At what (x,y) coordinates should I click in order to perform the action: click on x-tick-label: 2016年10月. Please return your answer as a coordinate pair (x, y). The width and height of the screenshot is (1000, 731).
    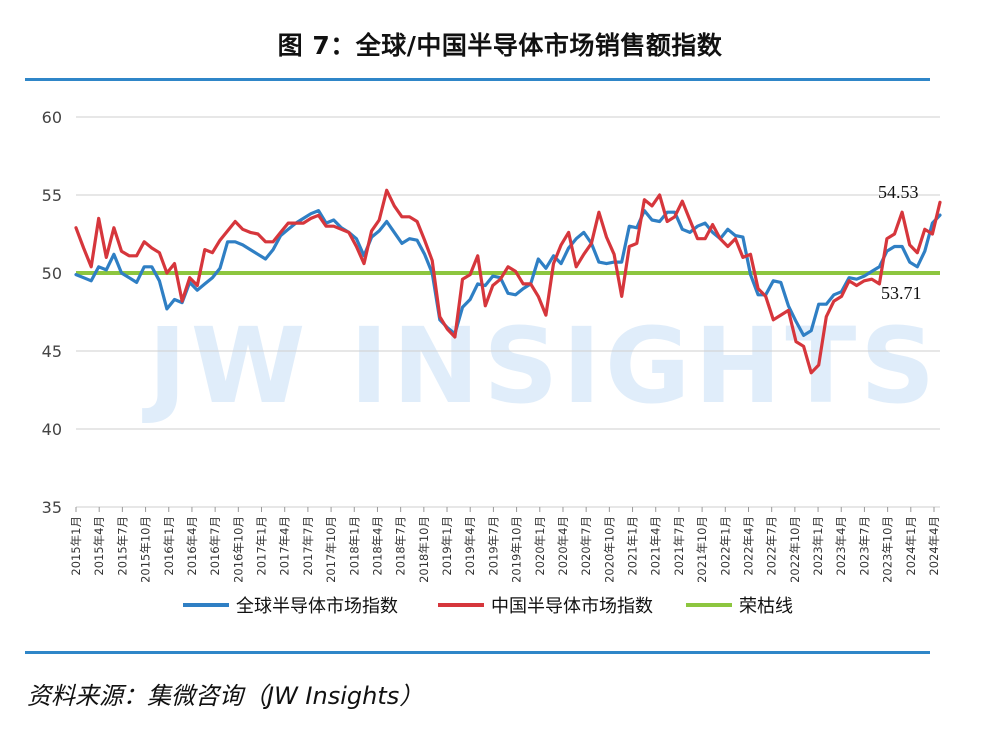
    Looking at the image, I should click on (238, 549).